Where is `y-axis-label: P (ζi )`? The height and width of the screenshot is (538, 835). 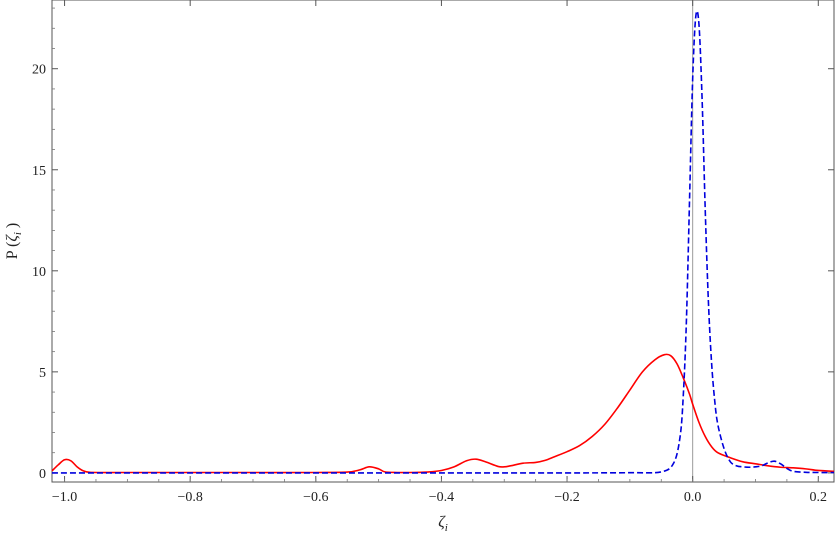
y-axis-label: P (ζi ) is located at coordinates (14, 241).